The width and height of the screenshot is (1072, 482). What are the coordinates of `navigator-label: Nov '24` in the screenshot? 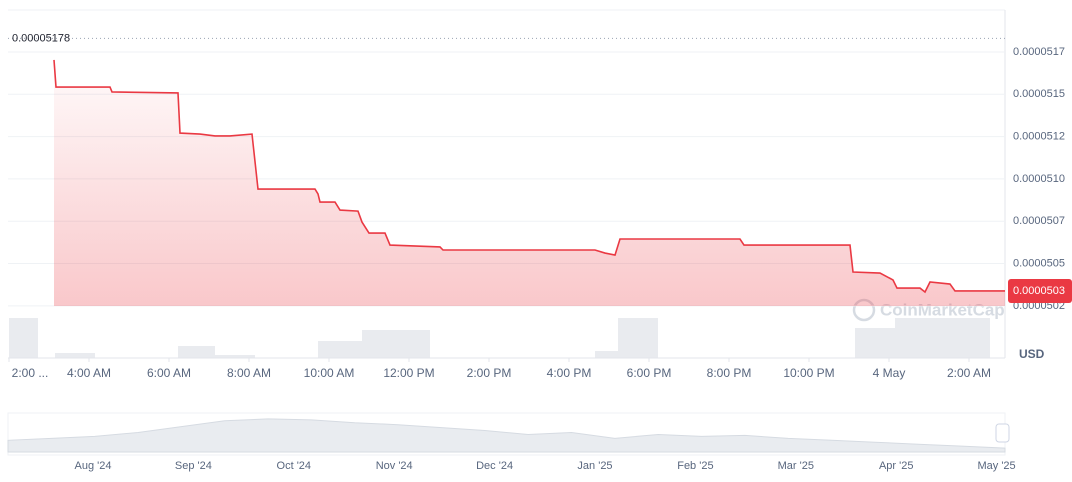 It's located at (394, 466).